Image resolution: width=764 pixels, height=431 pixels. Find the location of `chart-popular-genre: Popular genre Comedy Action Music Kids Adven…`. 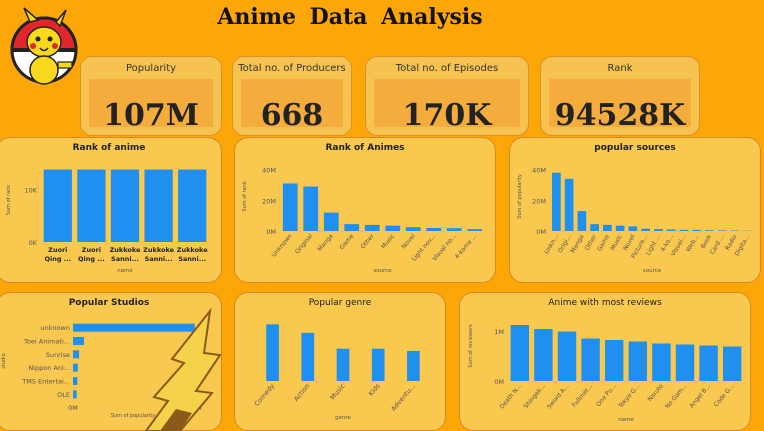

chart-popular-genre: Popular genre Comedy Action Music Kids Adven… is located at coordinates (340, 361).